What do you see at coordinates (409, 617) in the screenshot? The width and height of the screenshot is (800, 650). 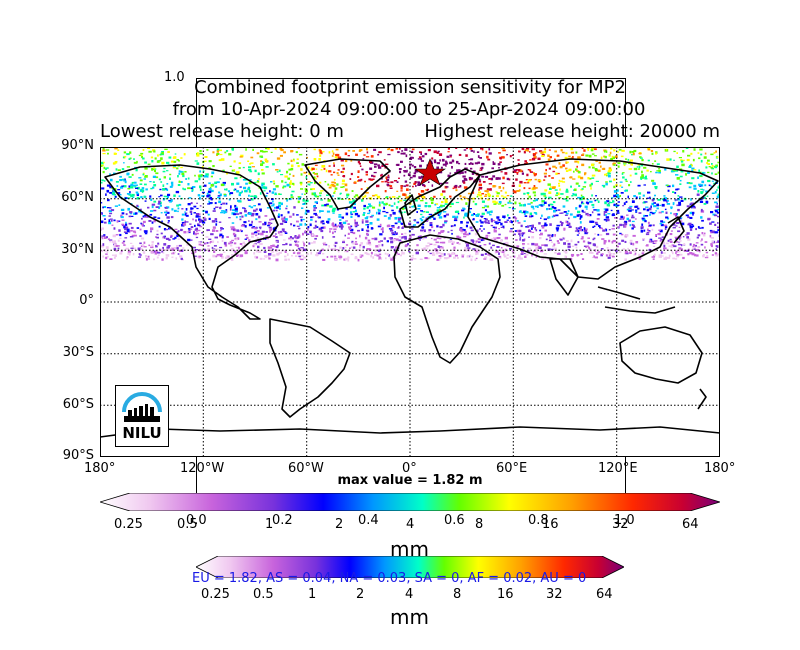 I see `colorbar-secondary-unit: mm` at bounding box center [409, 617].